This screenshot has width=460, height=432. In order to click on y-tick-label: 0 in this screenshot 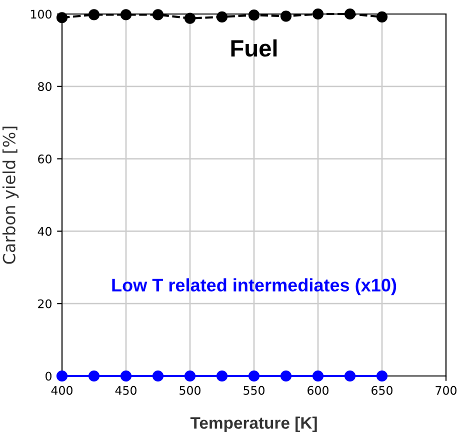, I will do `click(49, 376)`.